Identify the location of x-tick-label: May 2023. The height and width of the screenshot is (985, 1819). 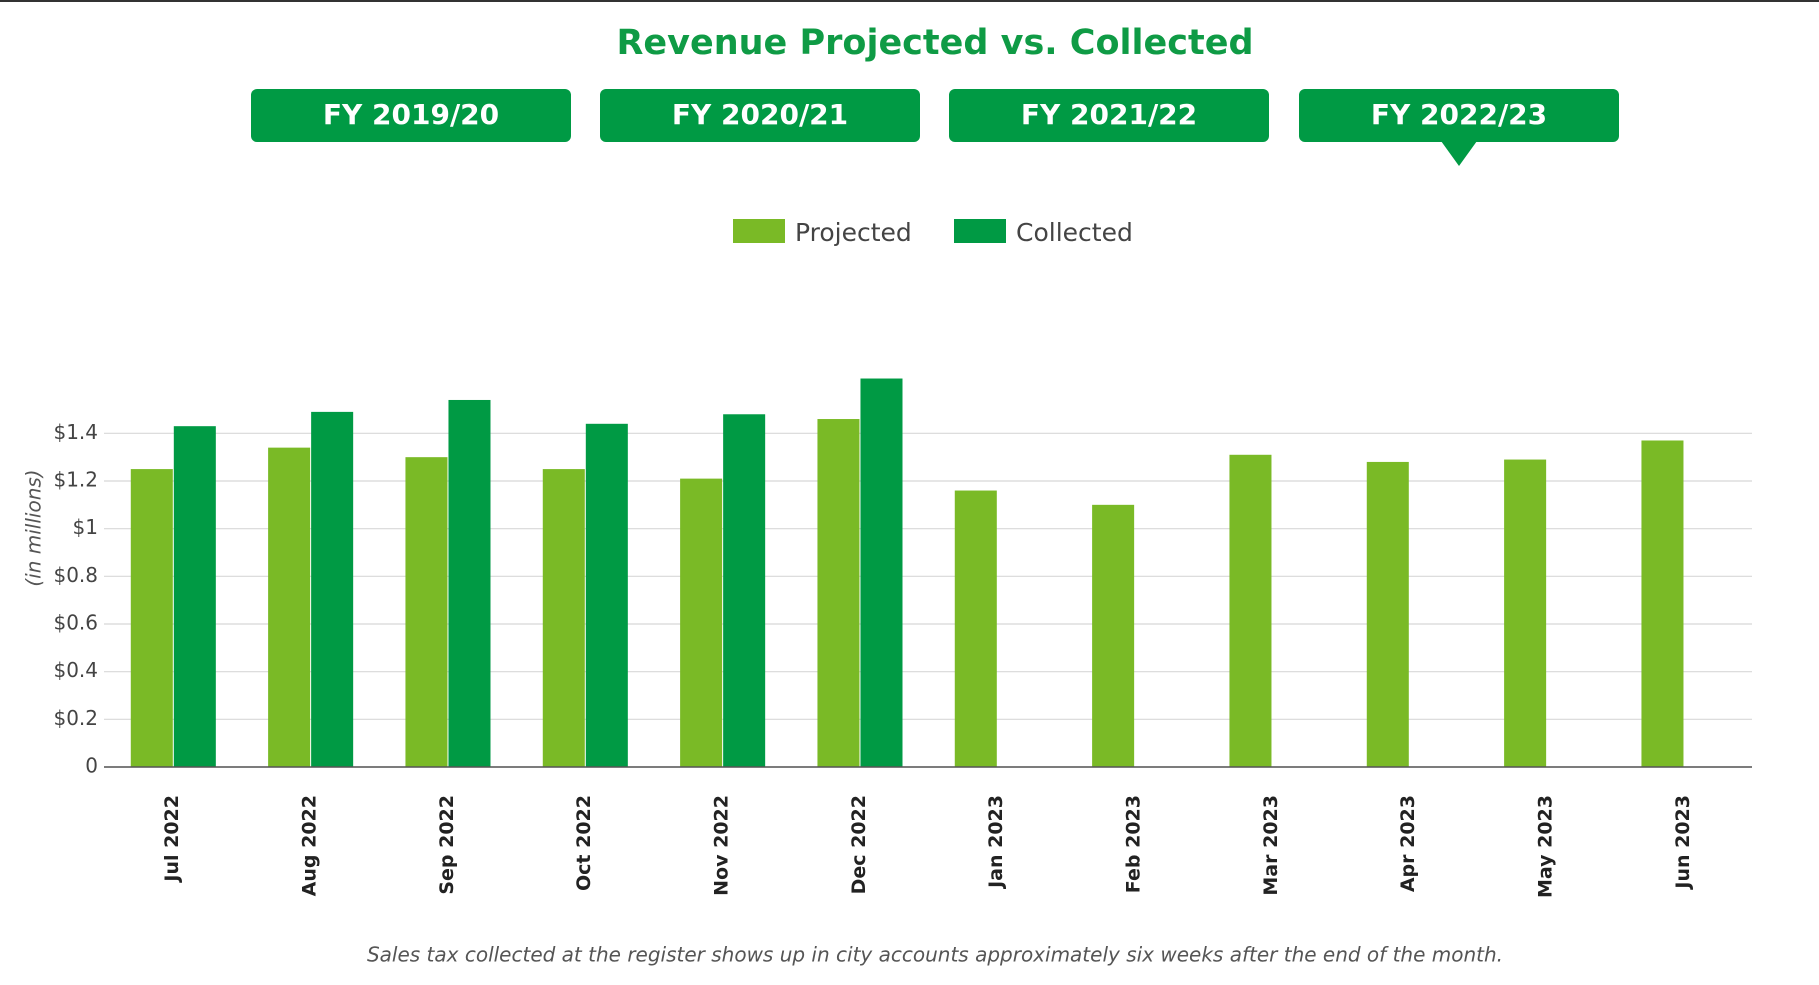
(1546, 846).